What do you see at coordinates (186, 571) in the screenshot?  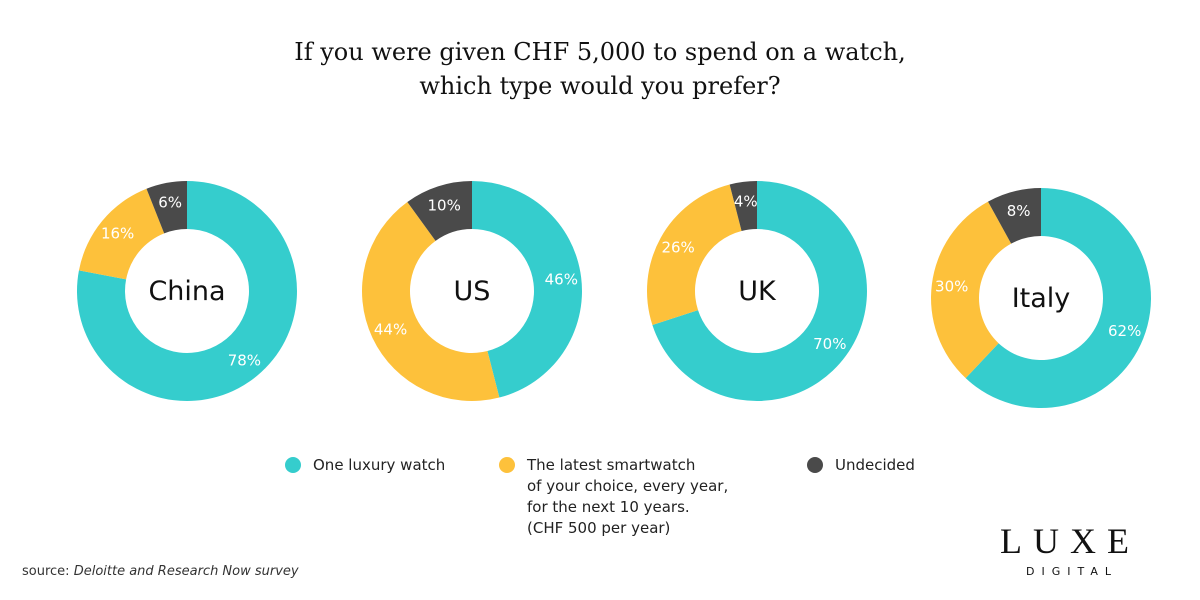 I see `source-text: Deloitte and Research Now survey` at bounding box center [186, 571].